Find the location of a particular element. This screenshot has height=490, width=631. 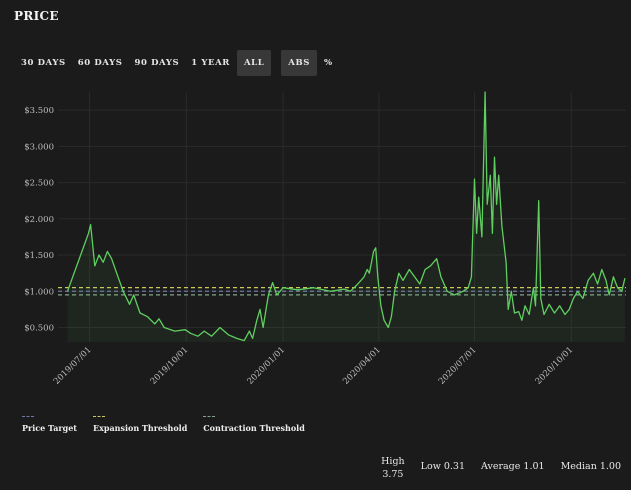

mode-abs-button: ABS is located at coordinates (299, 63).